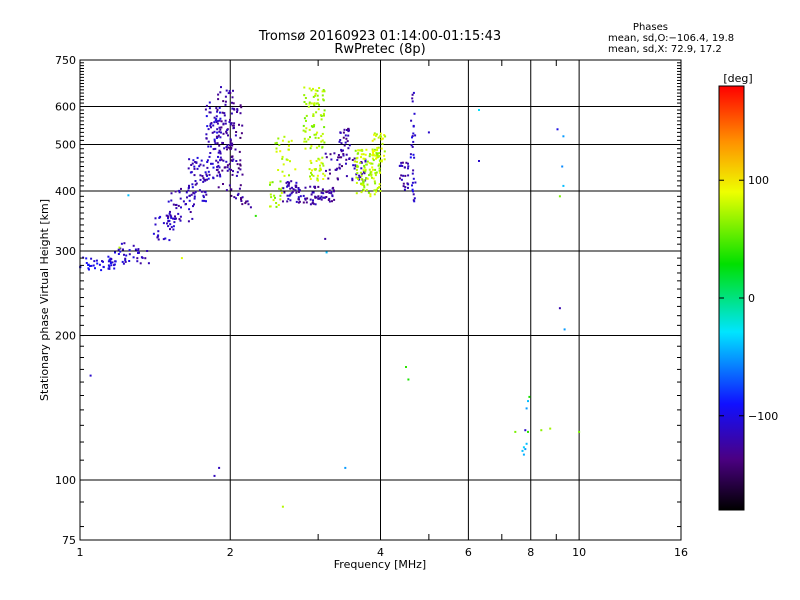  What do you see at coordinates (65, 145) in the screenshot?
I see `y-tick-label: 500` at bounding box center [65, 145].